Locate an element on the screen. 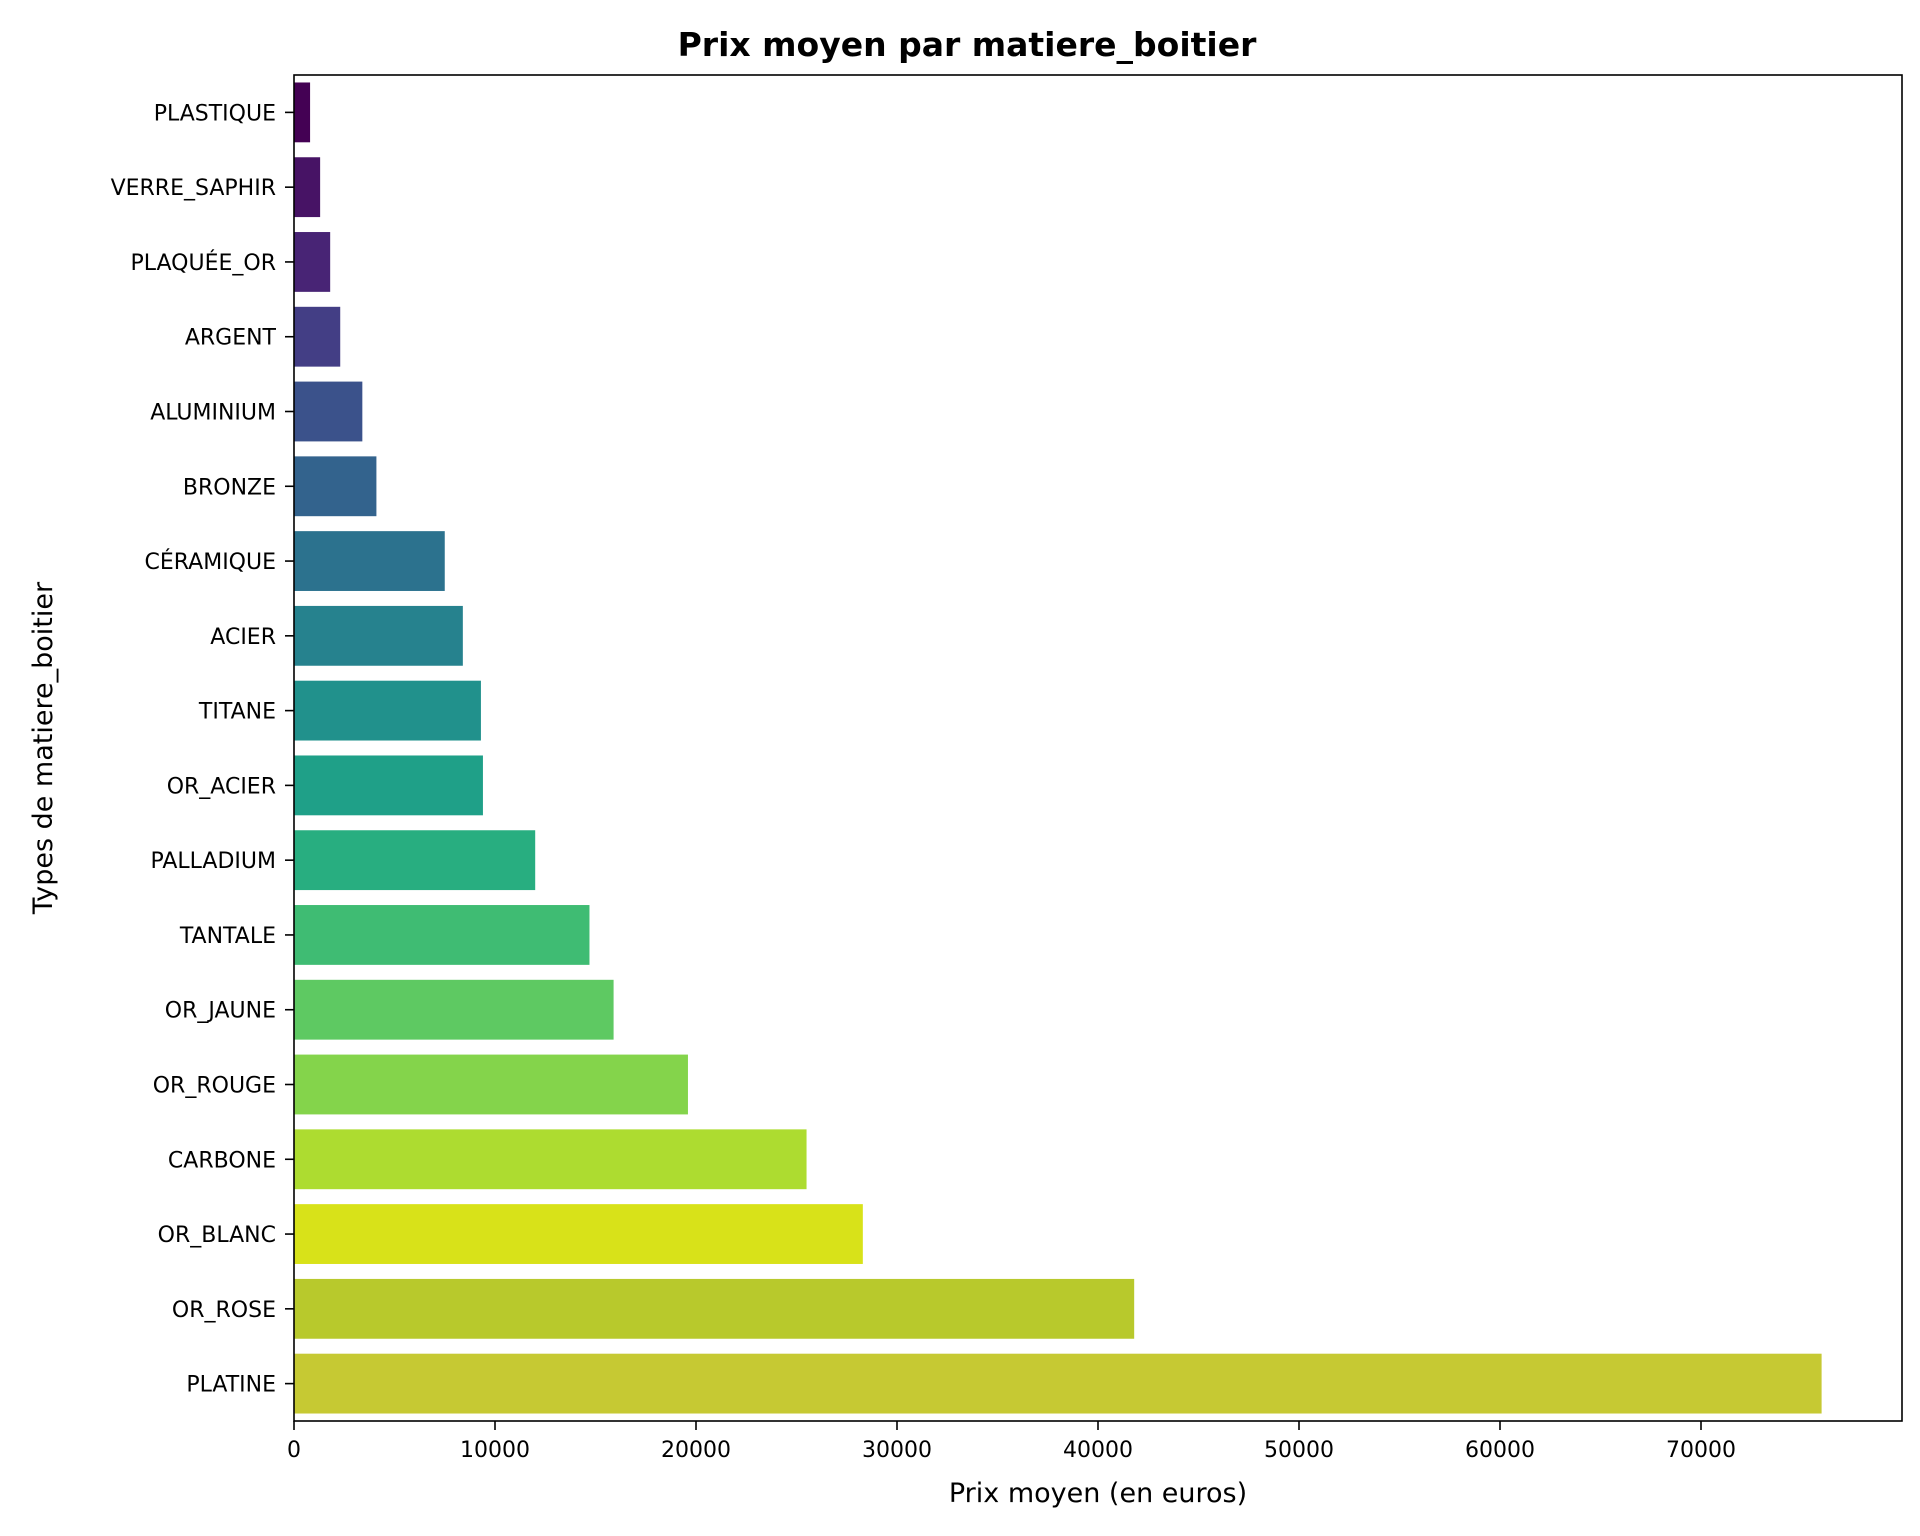 This screenshot has height=1536, width=1920. y-tick-label: PALLADIUM is located at coordinates (214, 861).